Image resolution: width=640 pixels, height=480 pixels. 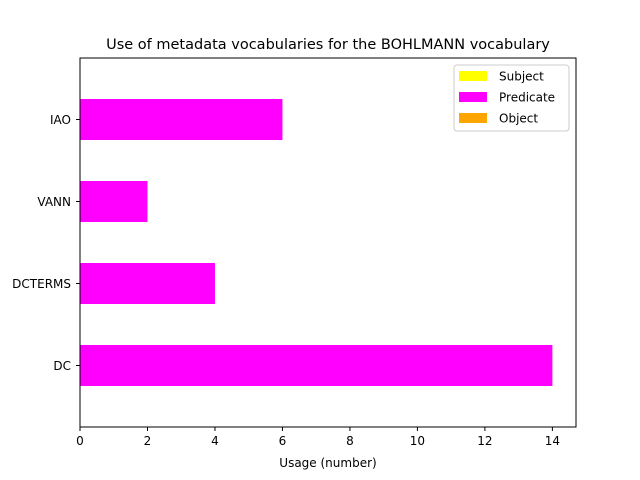 What do you see at coordinates (148, 441) in the screenshot?
I see `x-tick-label: 2` at bounding box center [148, 441].